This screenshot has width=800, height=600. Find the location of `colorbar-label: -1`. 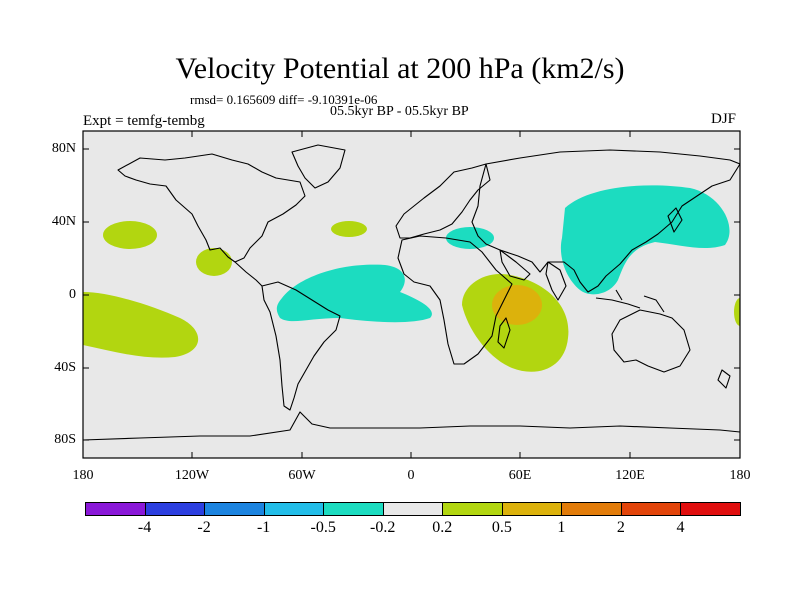

colorbar-label: -1 is located at coordinates (263, 527).